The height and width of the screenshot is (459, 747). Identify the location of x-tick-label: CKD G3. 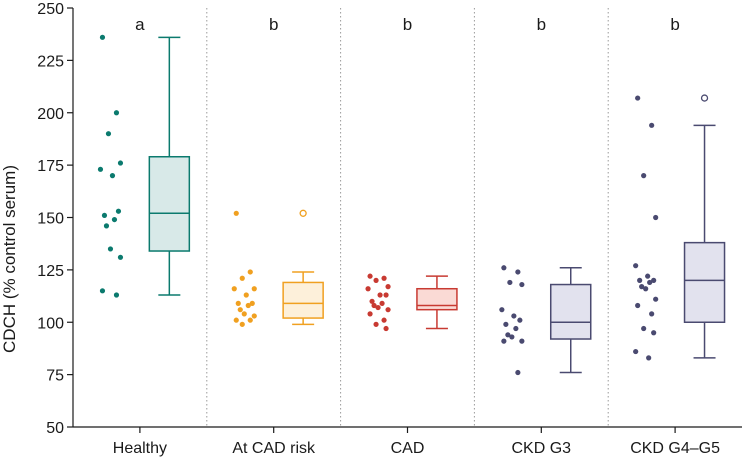
(542, 448).